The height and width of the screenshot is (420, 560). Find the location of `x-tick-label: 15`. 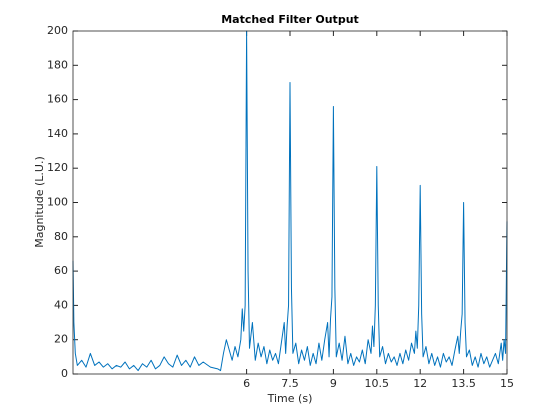

x-tick-label: 15 is located at coordinates (507, 383).